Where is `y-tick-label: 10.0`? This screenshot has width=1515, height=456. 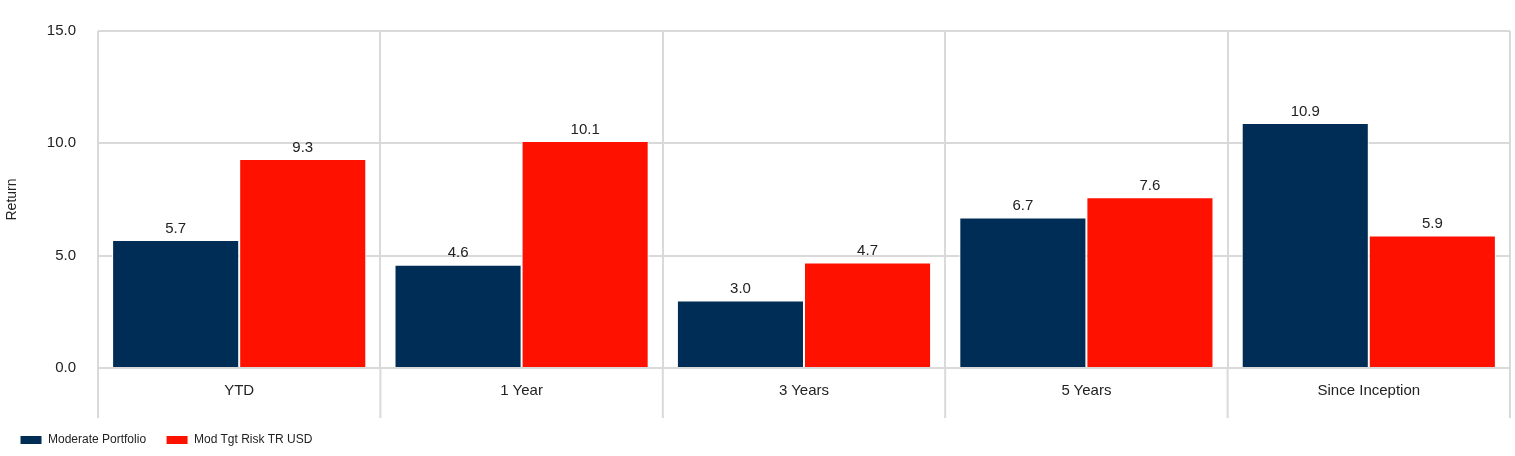 y-tick-label: 10.0 is located at coordinates (61, 142).